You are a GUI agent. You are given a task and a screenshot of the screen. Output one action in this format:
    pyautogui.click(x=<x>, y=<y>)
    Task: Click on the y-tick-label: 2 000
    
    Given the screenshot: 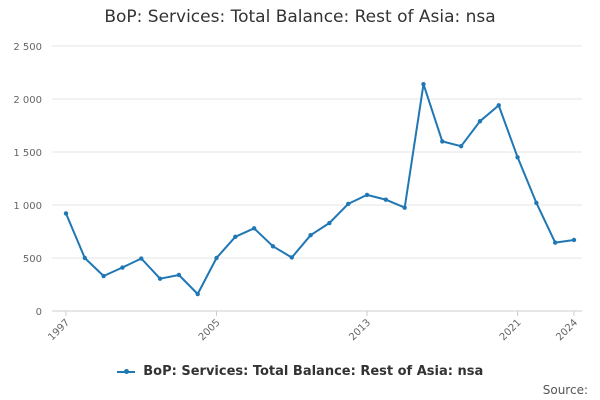 What is the action you would take?
    pyautogui.click(x=27, y=100)
    